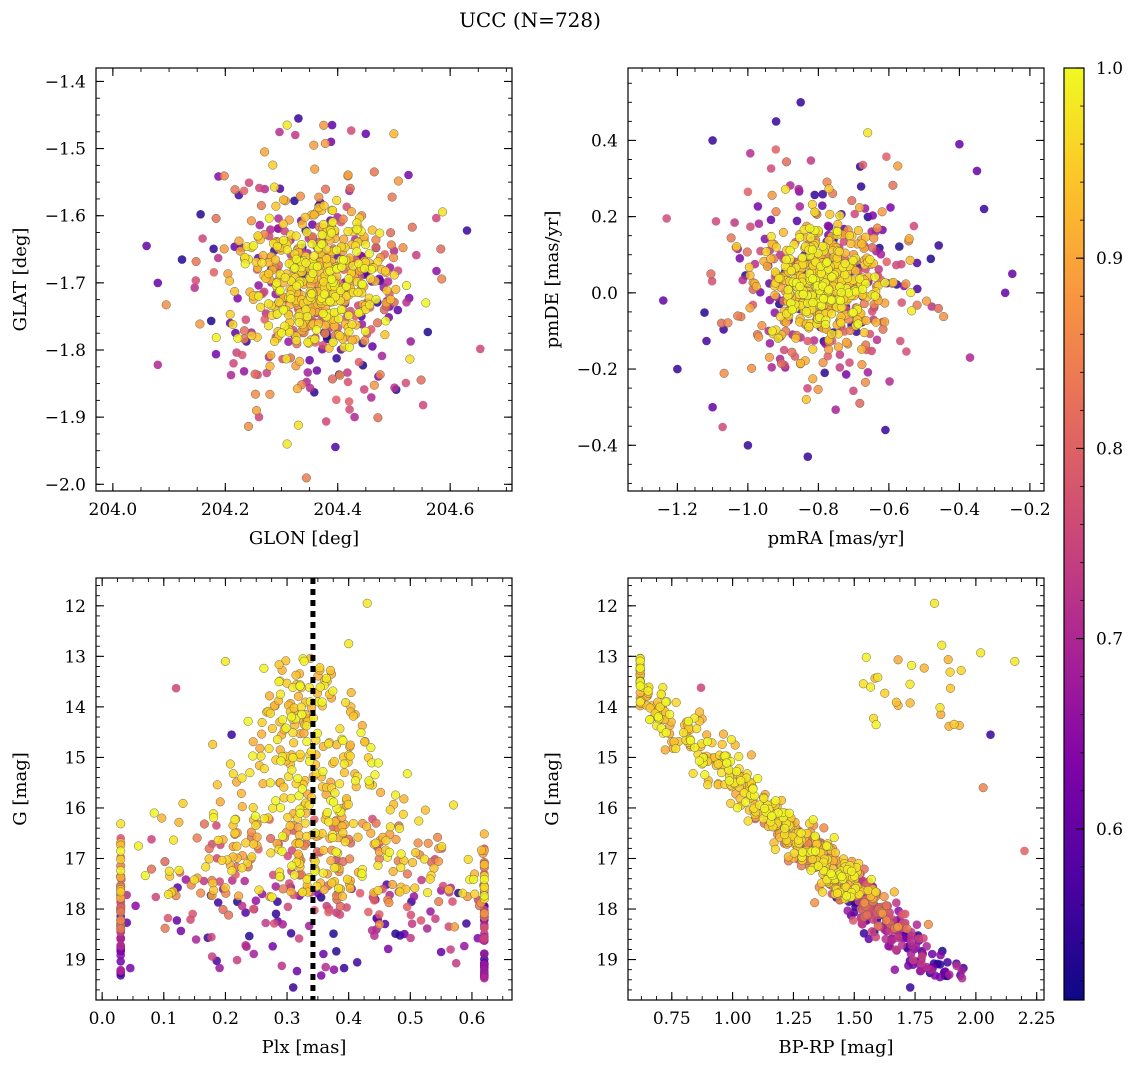 Image resolution: width=1136 pixels, height=1068 pixels. I want to click on y-tick-label: 0.4, so click(604, 141).